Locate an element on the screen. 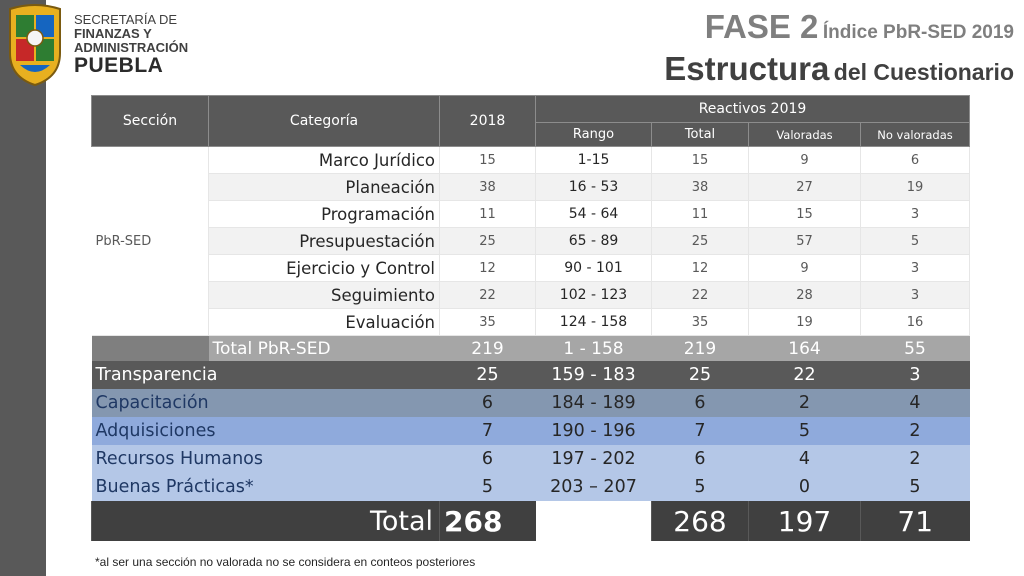 This screenshot has width=1024, height=576. section-rango: 159 - 183 is located at coordinates (593, 375).